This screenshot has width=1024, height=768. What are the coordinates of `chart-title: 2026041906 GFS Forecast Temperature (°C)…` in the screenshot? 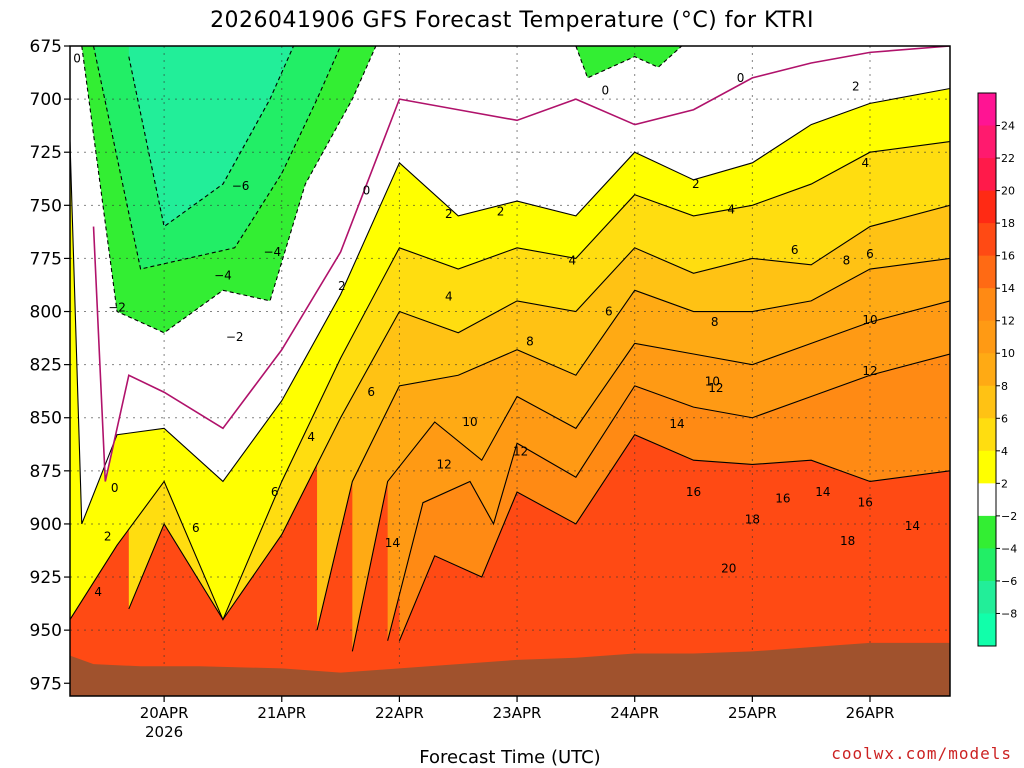 It's located at (512, 20).